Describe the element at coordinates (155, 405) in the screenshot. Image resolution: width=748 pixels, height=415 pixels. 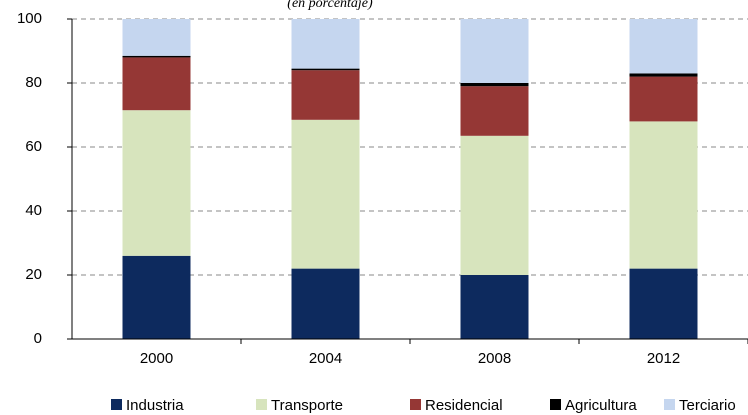
I see `legend-label: Industria` at that location.